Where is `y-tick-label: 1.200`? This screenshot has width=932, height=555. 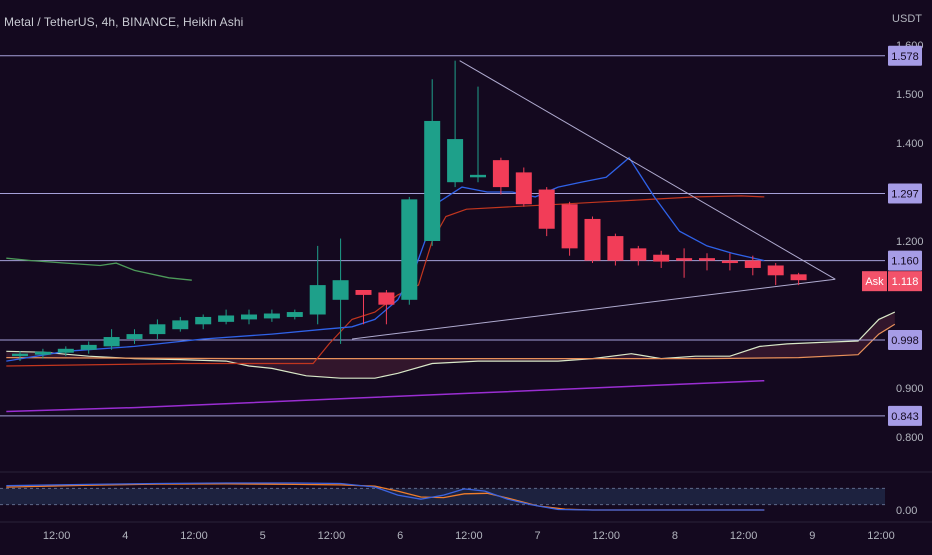
y-tick-label: 1.200 is located at coordinates (910, 242).